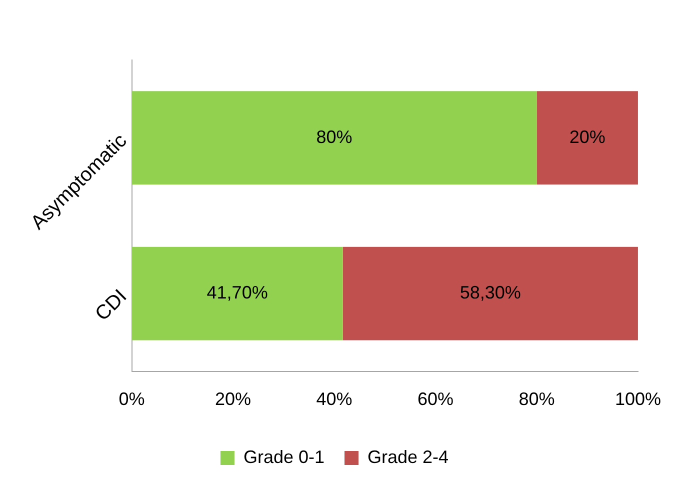 Image resolution: width=679 pixels, height=487 pixels. I want to click on x-tick-label: 0%, so click(131, 399).